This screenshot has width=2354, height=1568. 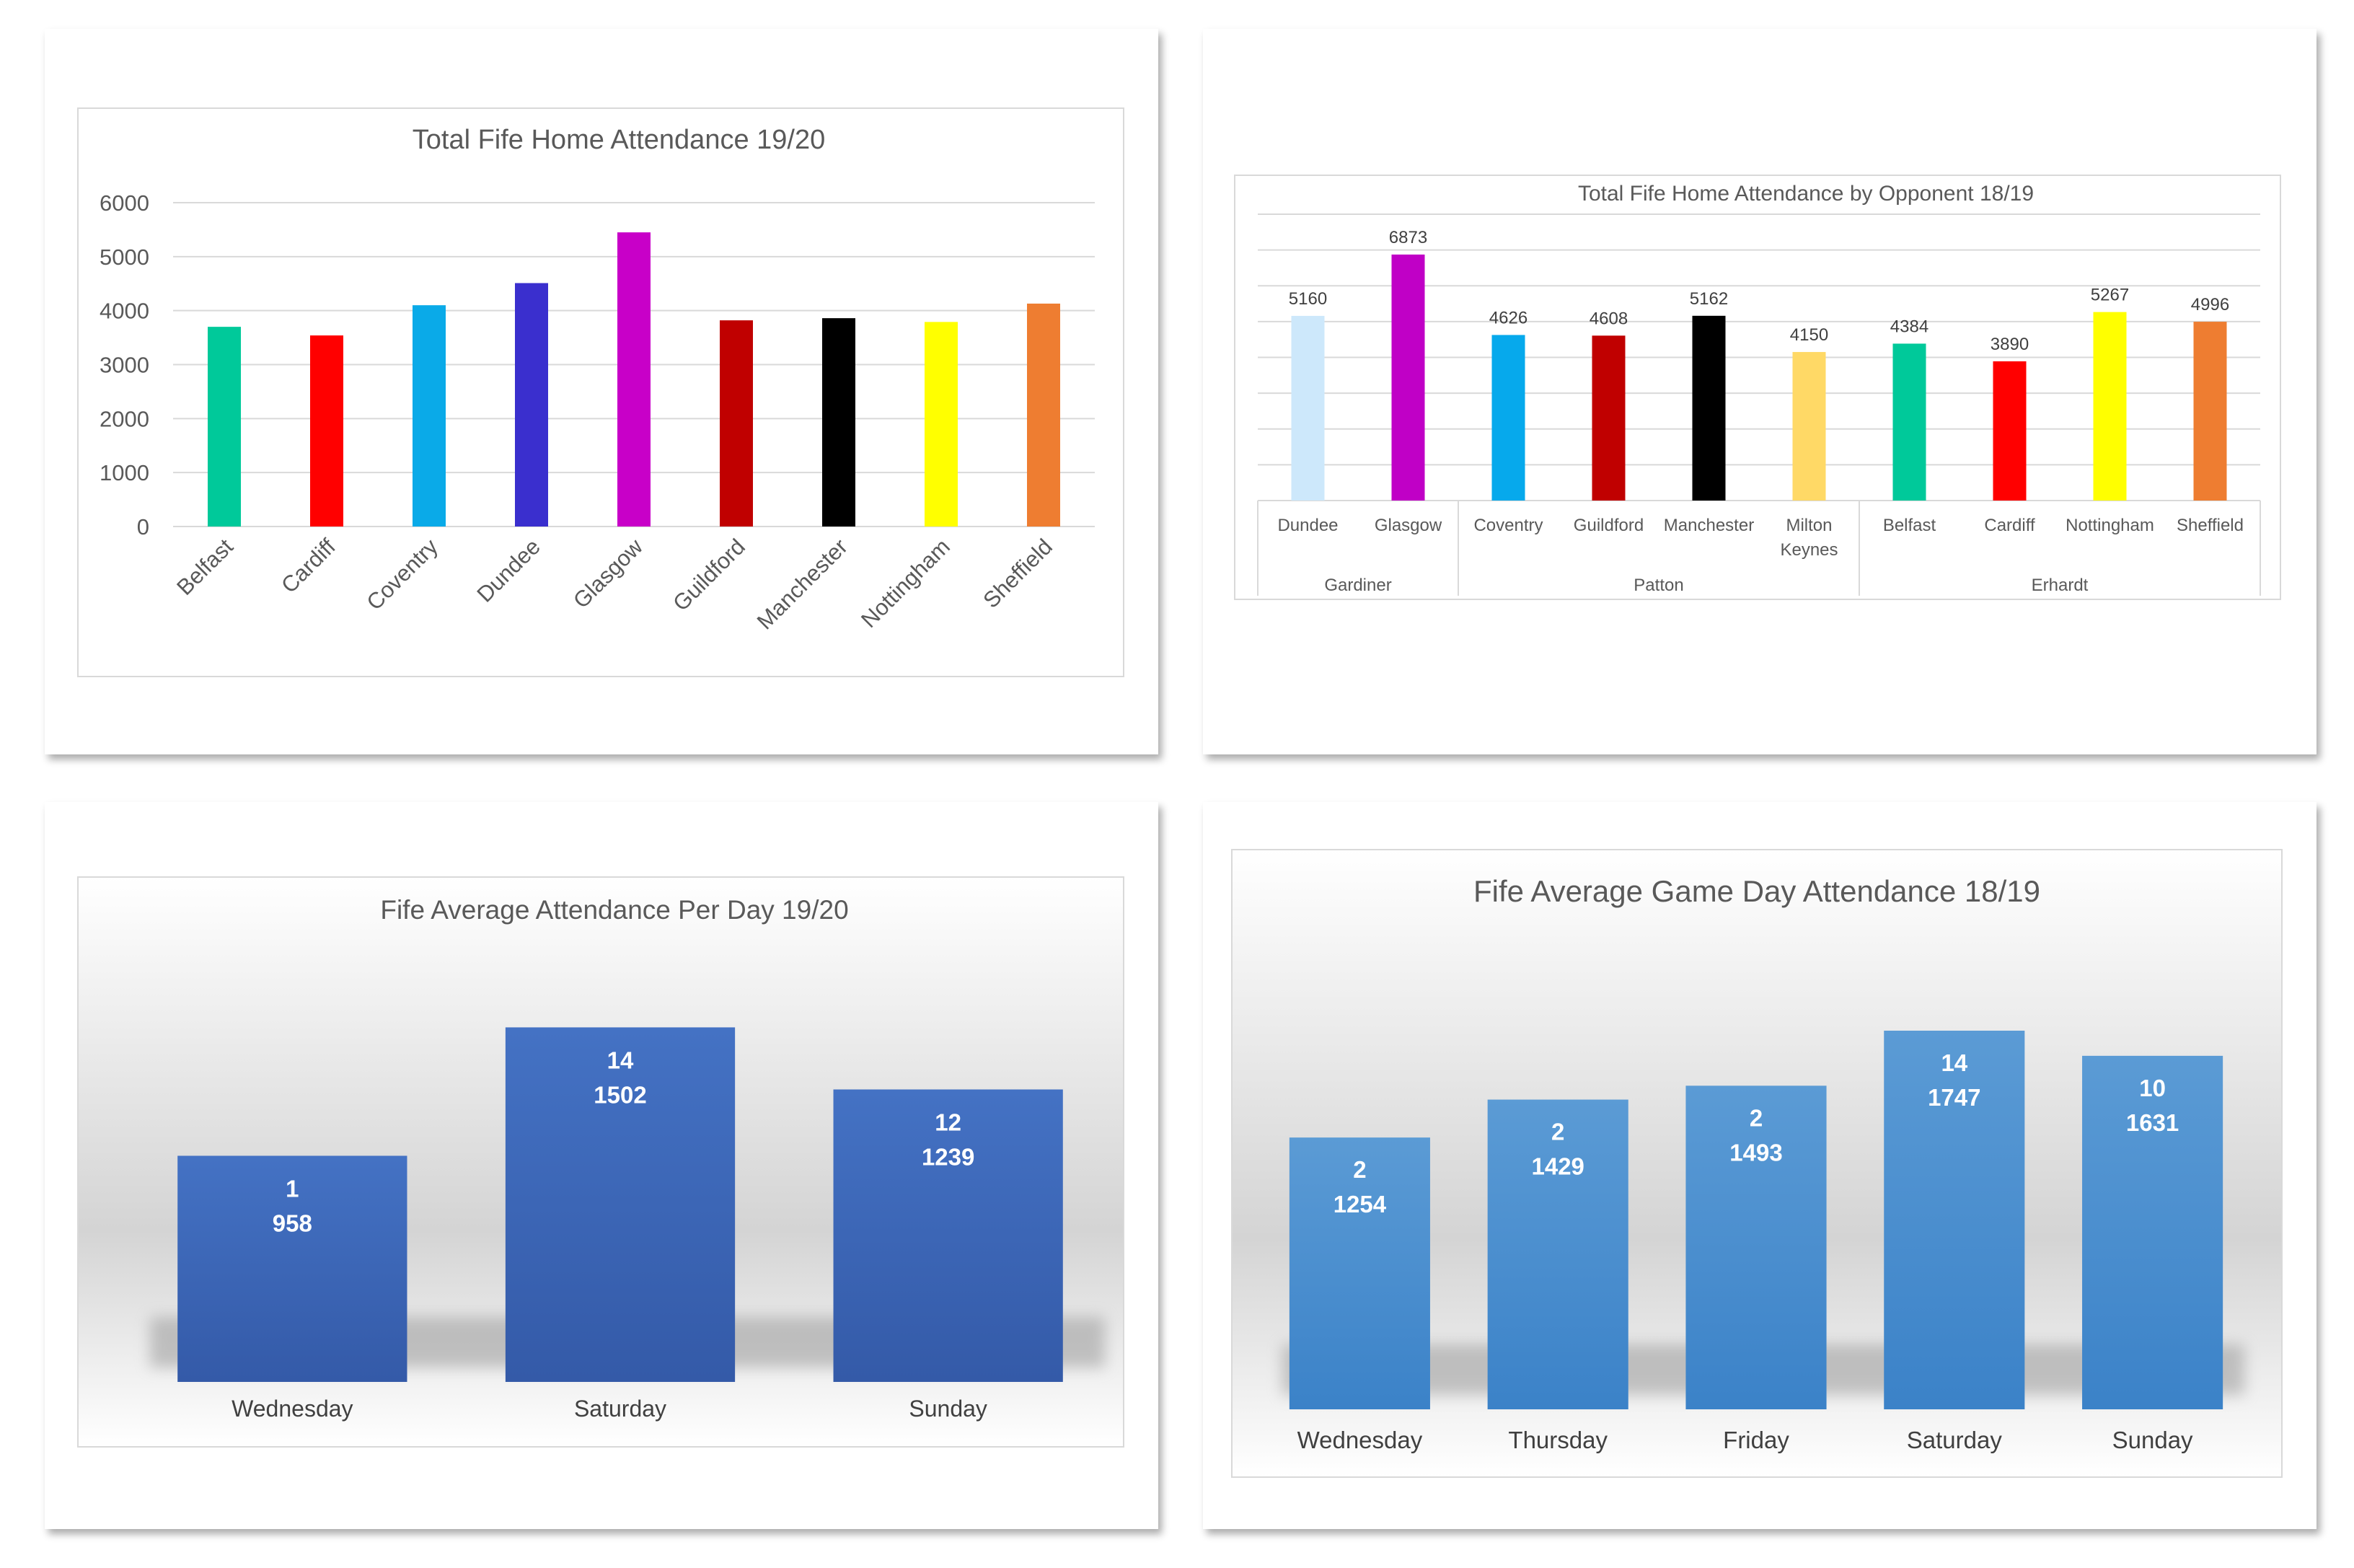 I want to click on x-tick-label-sheffield: Sheffield, so click(x=2210, y=525).